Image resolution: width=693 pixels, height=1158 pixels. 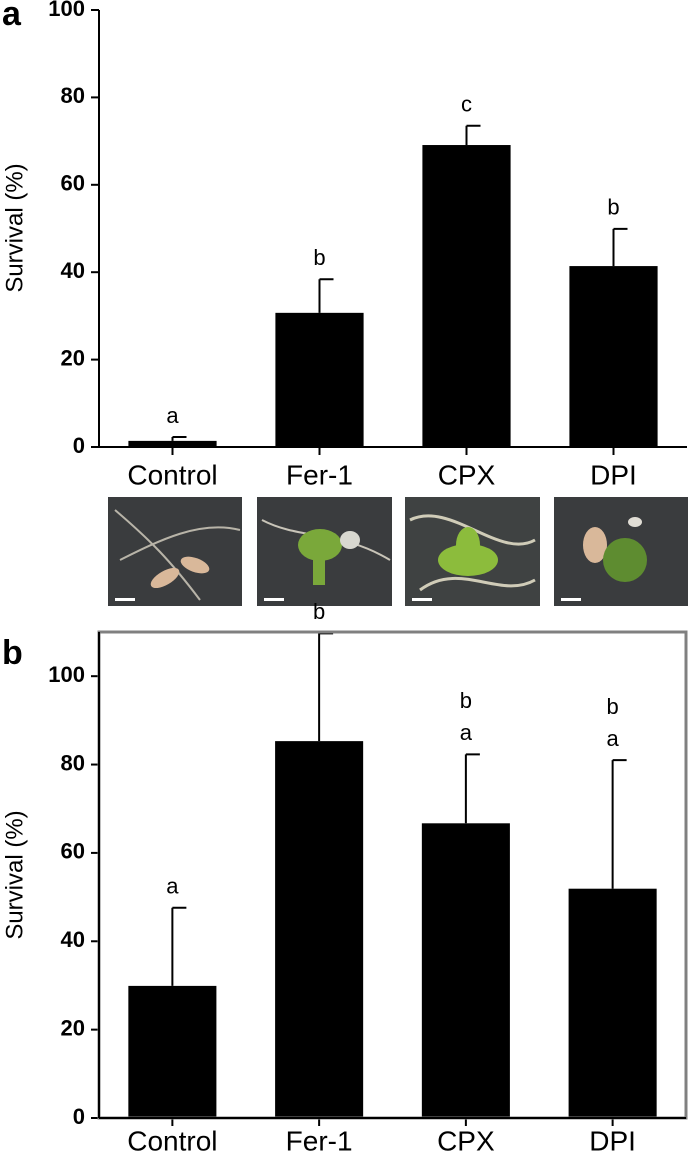 What do you see at coordinates (398, 551) in the screenshot?
I see `photo-strip` at bounding box center [398, 551].